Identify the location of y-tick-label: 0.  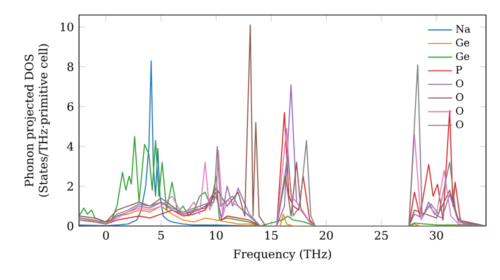
(70, 226).